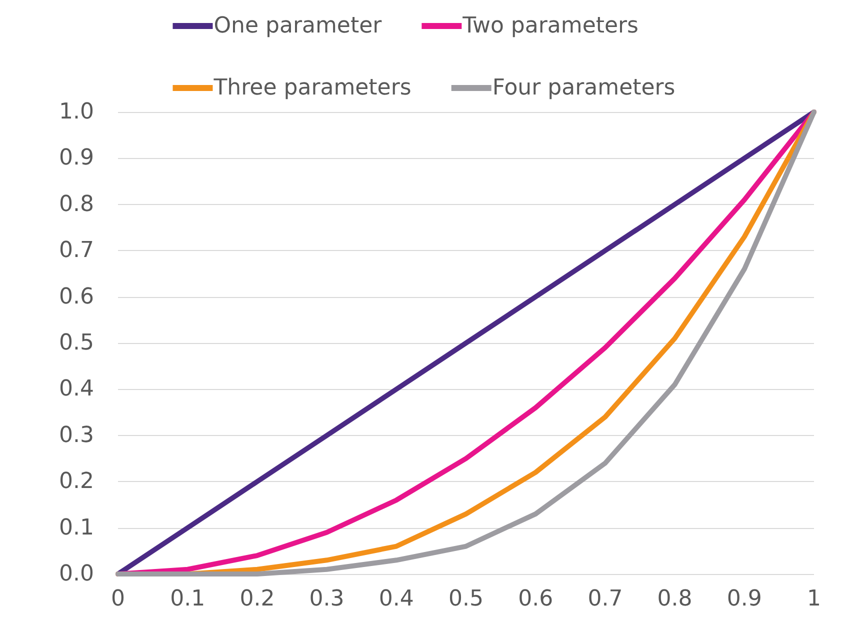 This screenshot has width=848, height=634. Describe the element at coordinates (76, 574) in the screenshot. I see `y-tick-label: 0.0` at that location.